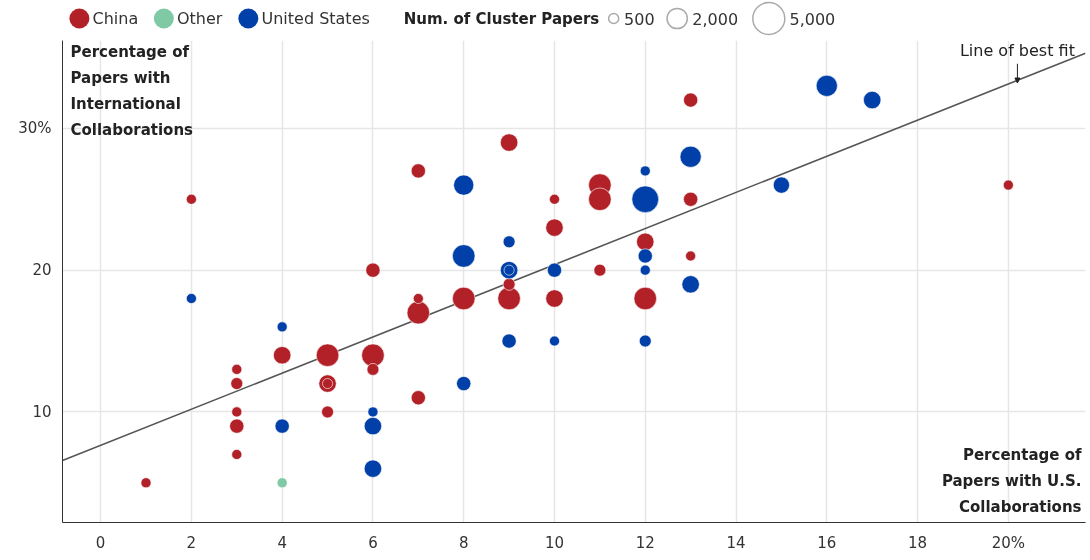 This screenshot has height=560, width=1090. What do you see at coordinates (918, 542) in the screenshot?
I see `x-tick-label: 18` at bounding box center [918, 542].